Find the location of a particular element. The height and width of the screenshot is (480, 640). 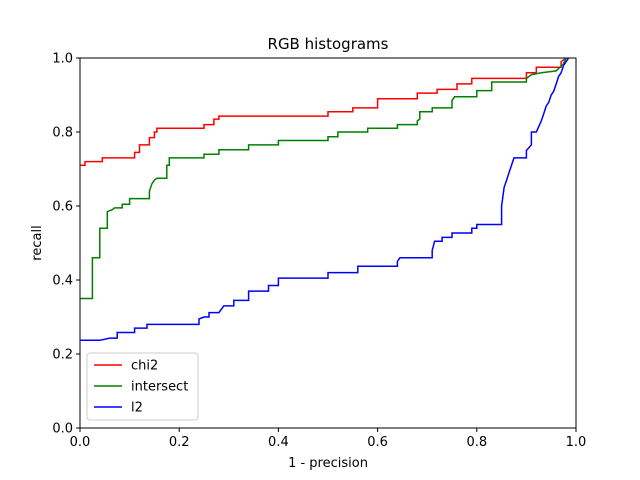

y-axis: 0.0 0.2 0.4 0.6 0.8 1.0 is located at coordinates (66, 244).